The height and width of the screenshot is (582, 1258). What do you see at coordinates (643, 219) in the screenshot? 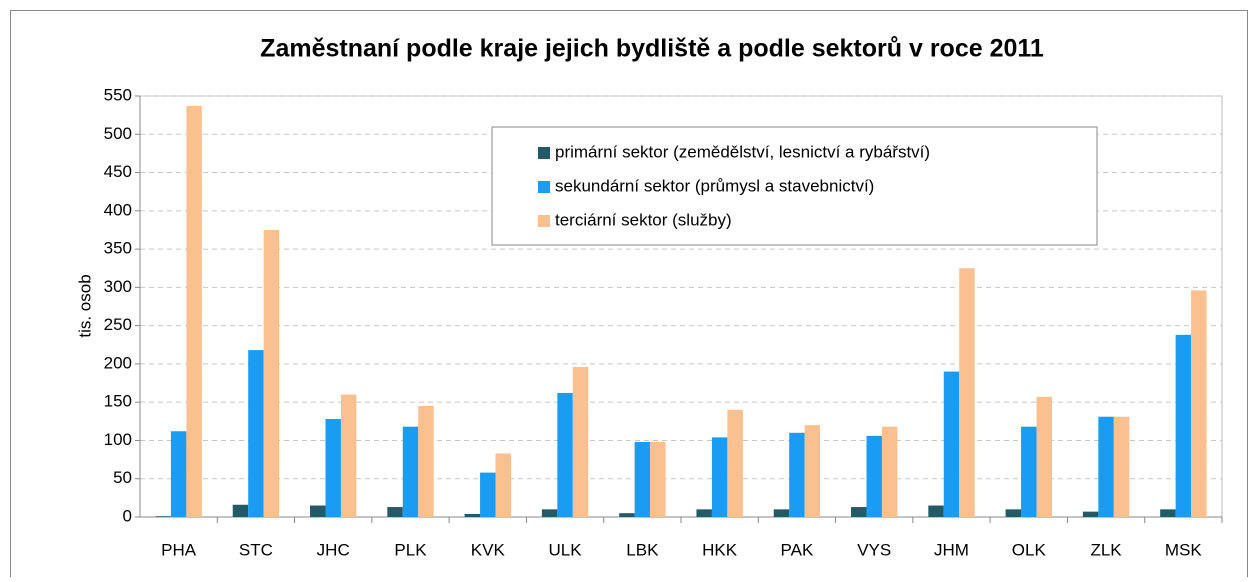
I see `legend-label: terciární sektor (služby)` at bounding box center [643, 219].